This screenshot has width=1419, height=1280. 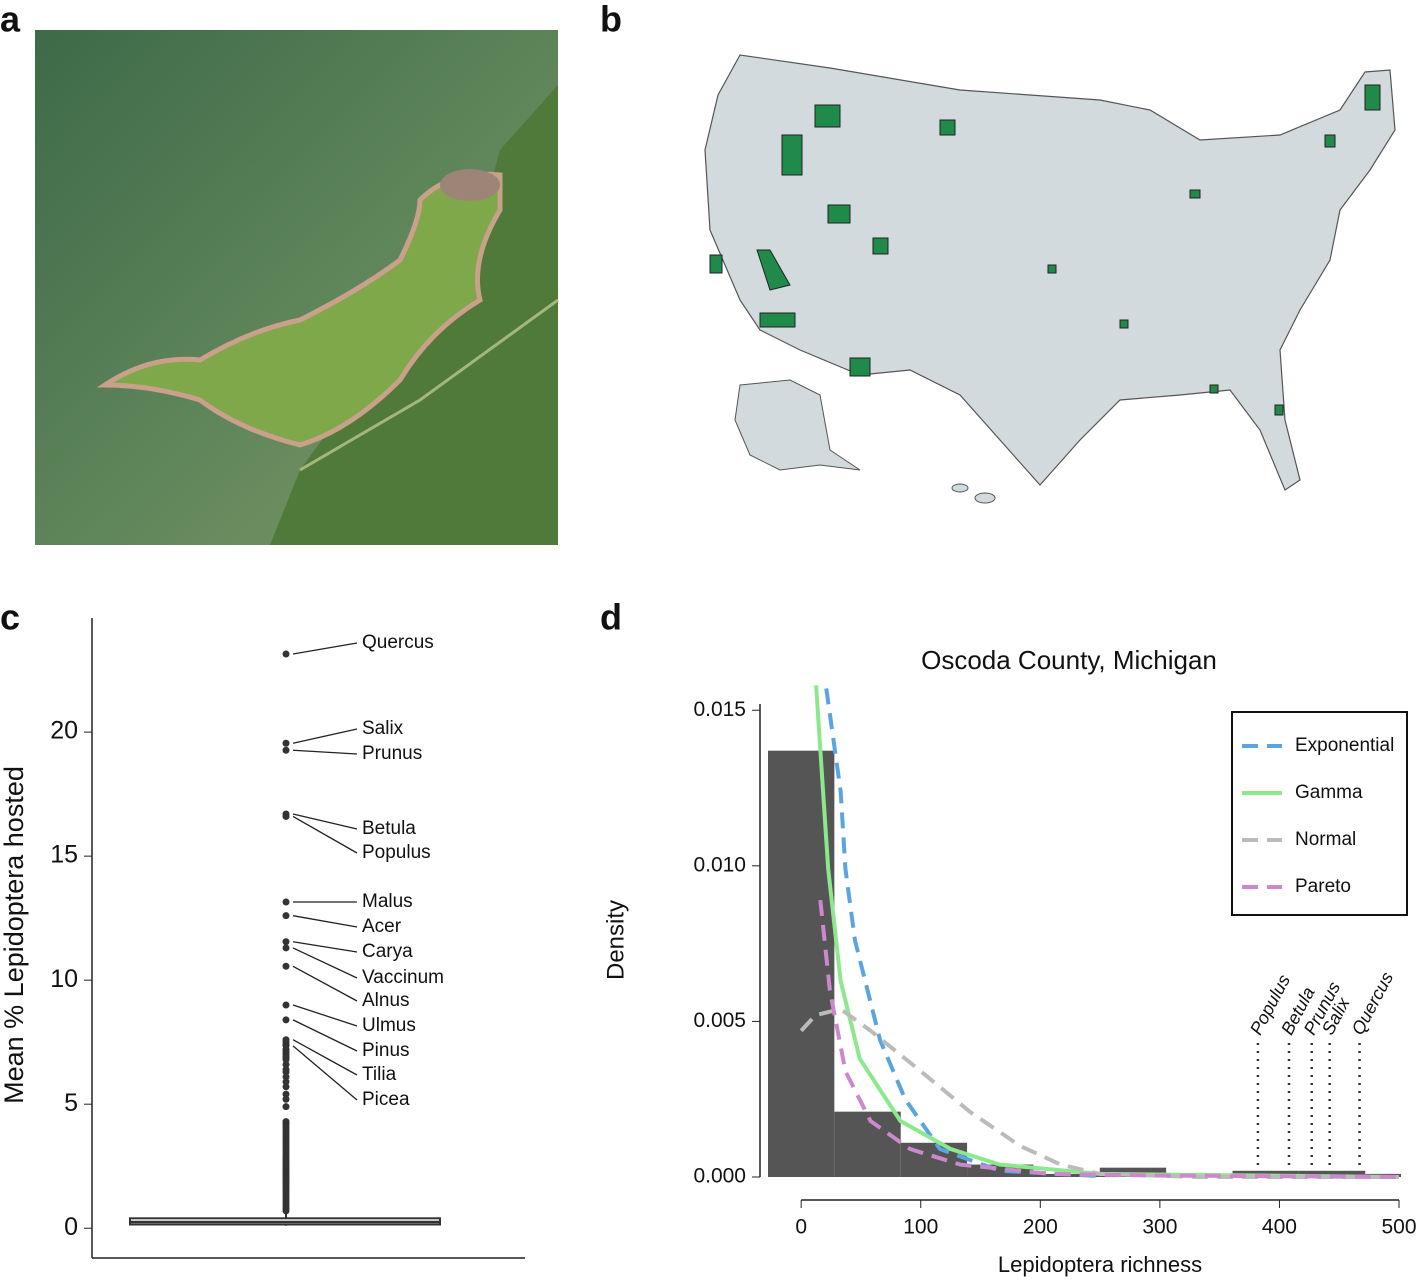 What do you see at coordinates (1159, 1227) in the screenshot?
I see `x-tick-label: 300` at bounding box center [1159, 1227].